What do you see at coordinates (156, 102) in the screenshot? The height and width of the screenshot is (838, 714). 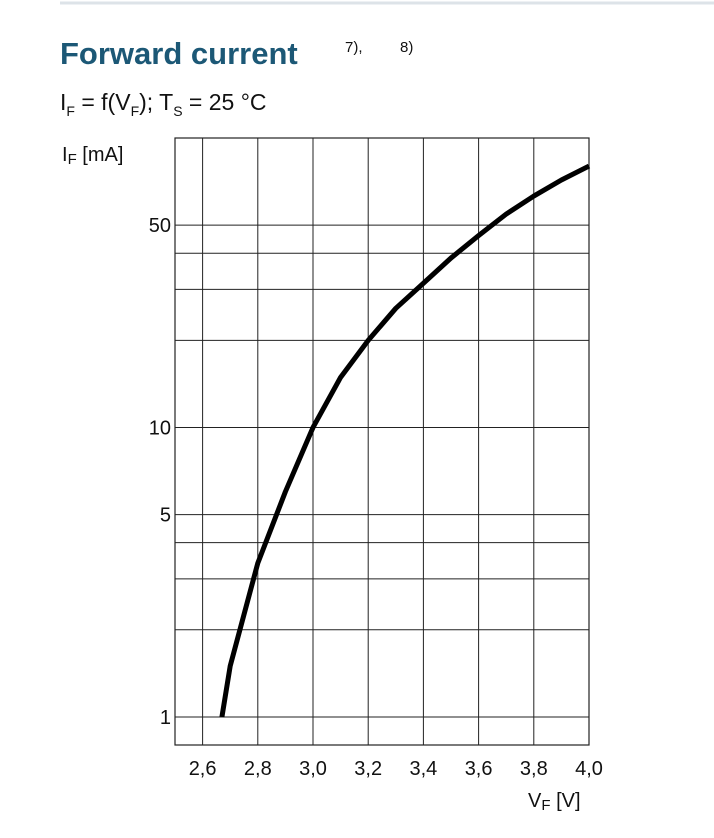 I see `subtitle-part: ); T` at bounding box center [156, 102].